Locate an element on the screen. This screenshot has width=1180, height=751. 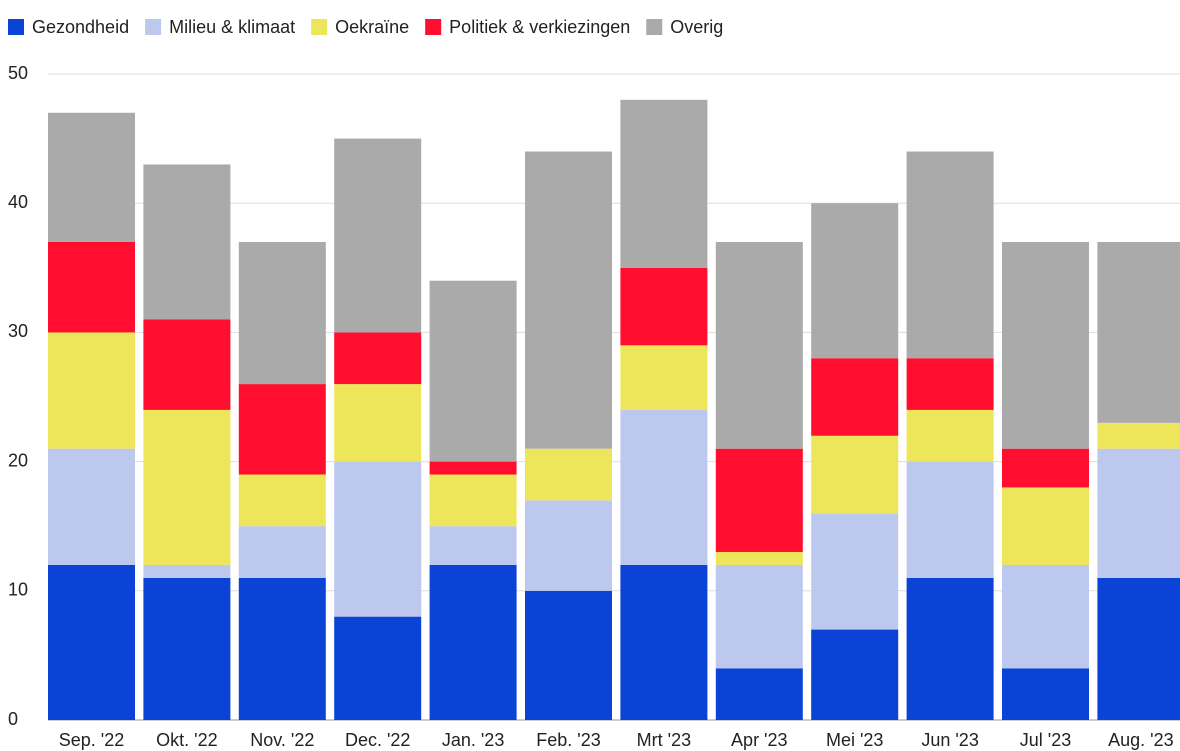
x-tick-label: Jun '23 is located at coordinates (949, 740).